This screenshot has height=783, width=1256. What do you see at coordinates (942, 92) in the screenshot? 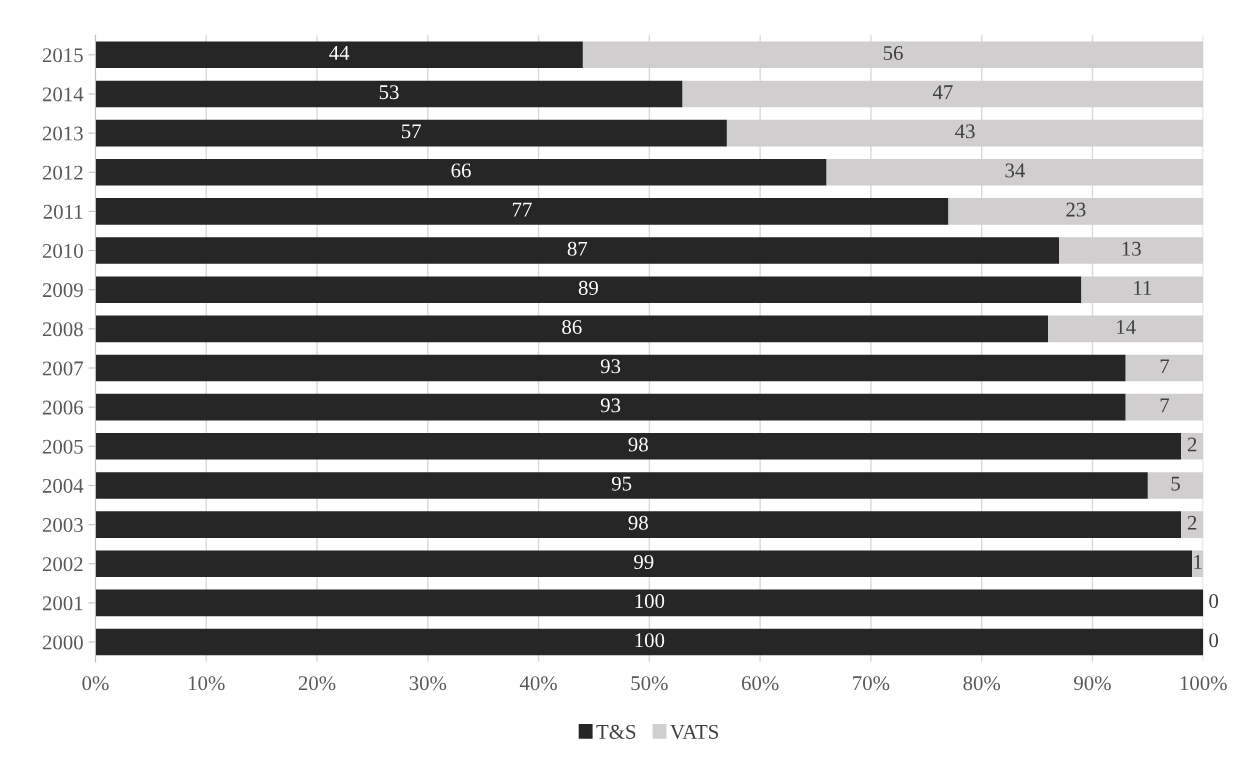
I see `data-label: 47` at bounding box center [942, 92].